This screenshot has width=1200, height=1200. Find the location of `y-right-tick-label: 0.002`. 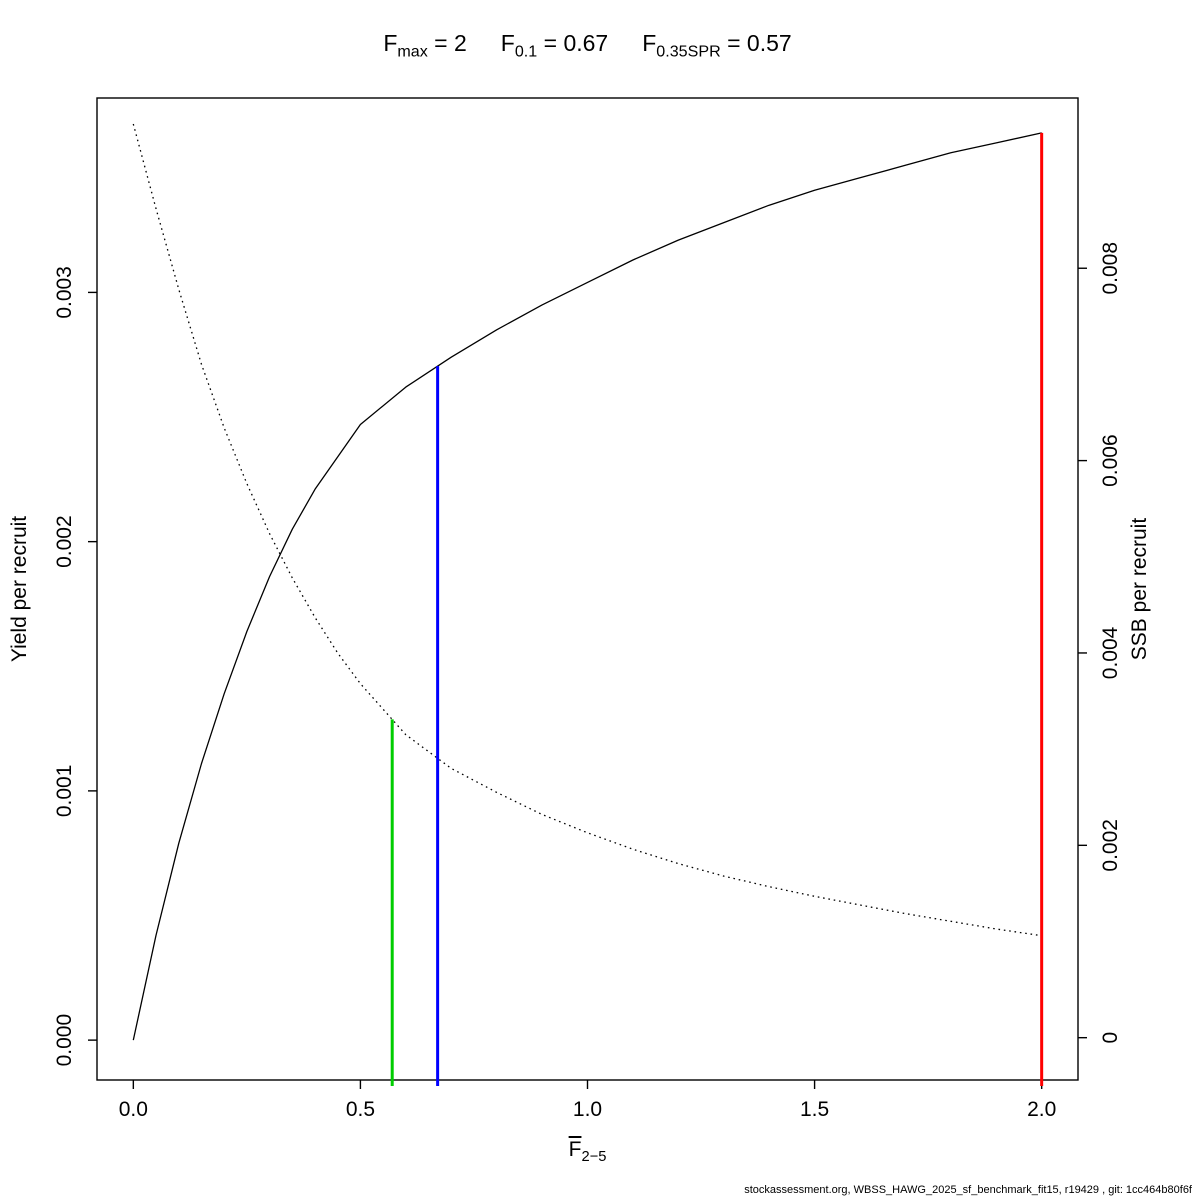

y-right-tick-label: 0.002 is located at coordinates (1110, 845).